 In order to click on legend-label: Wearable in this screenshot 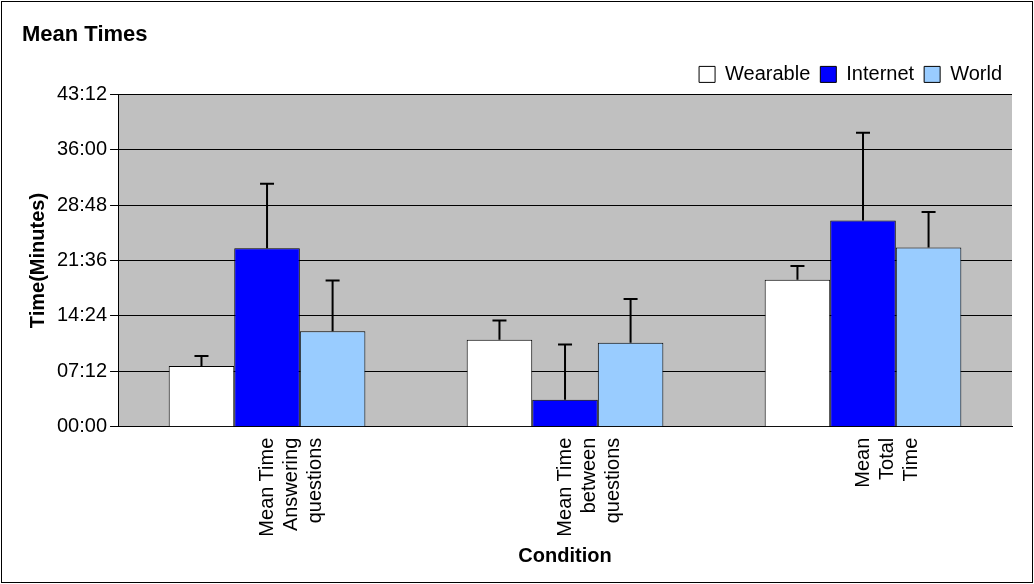, I will do `click(768, 72)`.